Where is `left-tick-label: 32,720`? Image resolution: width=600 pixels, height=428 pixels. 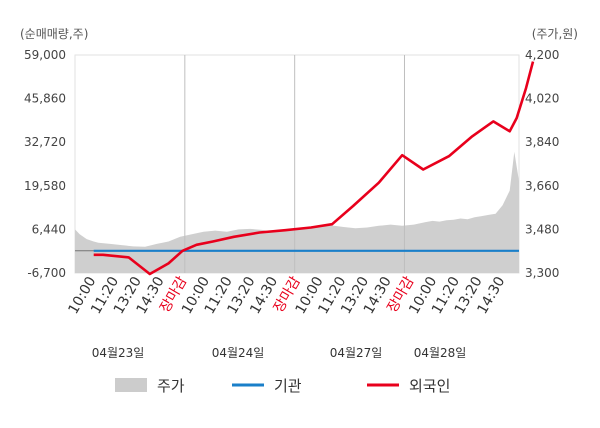
left-tick-label: 32,720 is located at coordinates (45, 142).